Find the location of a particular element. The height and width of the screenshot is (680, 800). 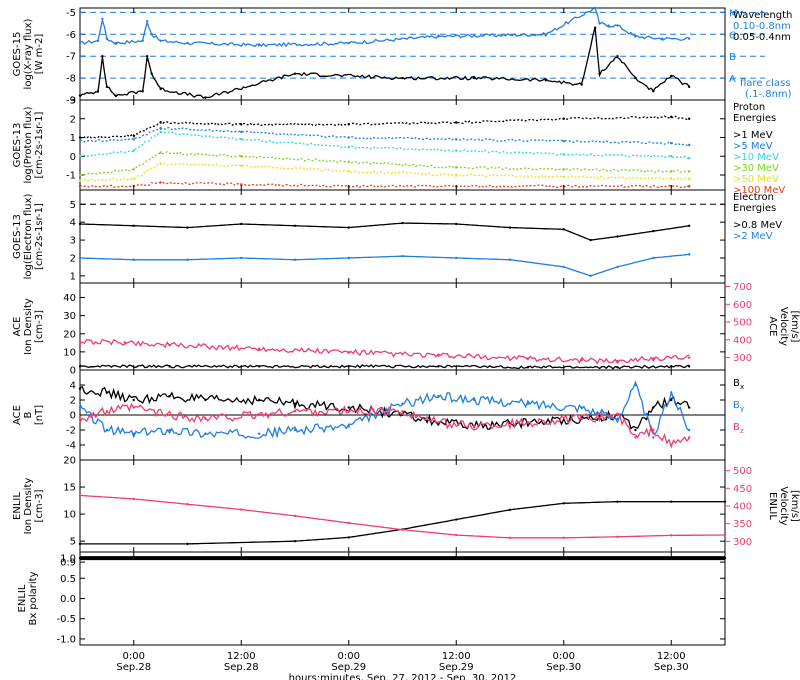

goes13p-ylabel: [cm-2s-1sr-1] is located at coordinates (39, 144).